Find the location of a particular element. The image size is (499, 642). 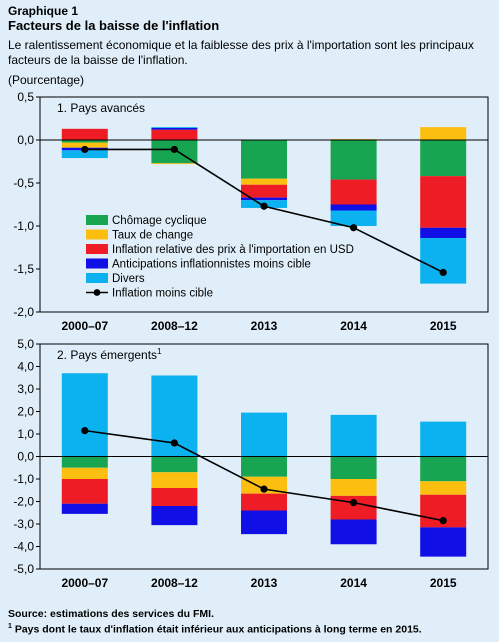

y-tick-label: 3,0 is located at coordinates (25, 389).